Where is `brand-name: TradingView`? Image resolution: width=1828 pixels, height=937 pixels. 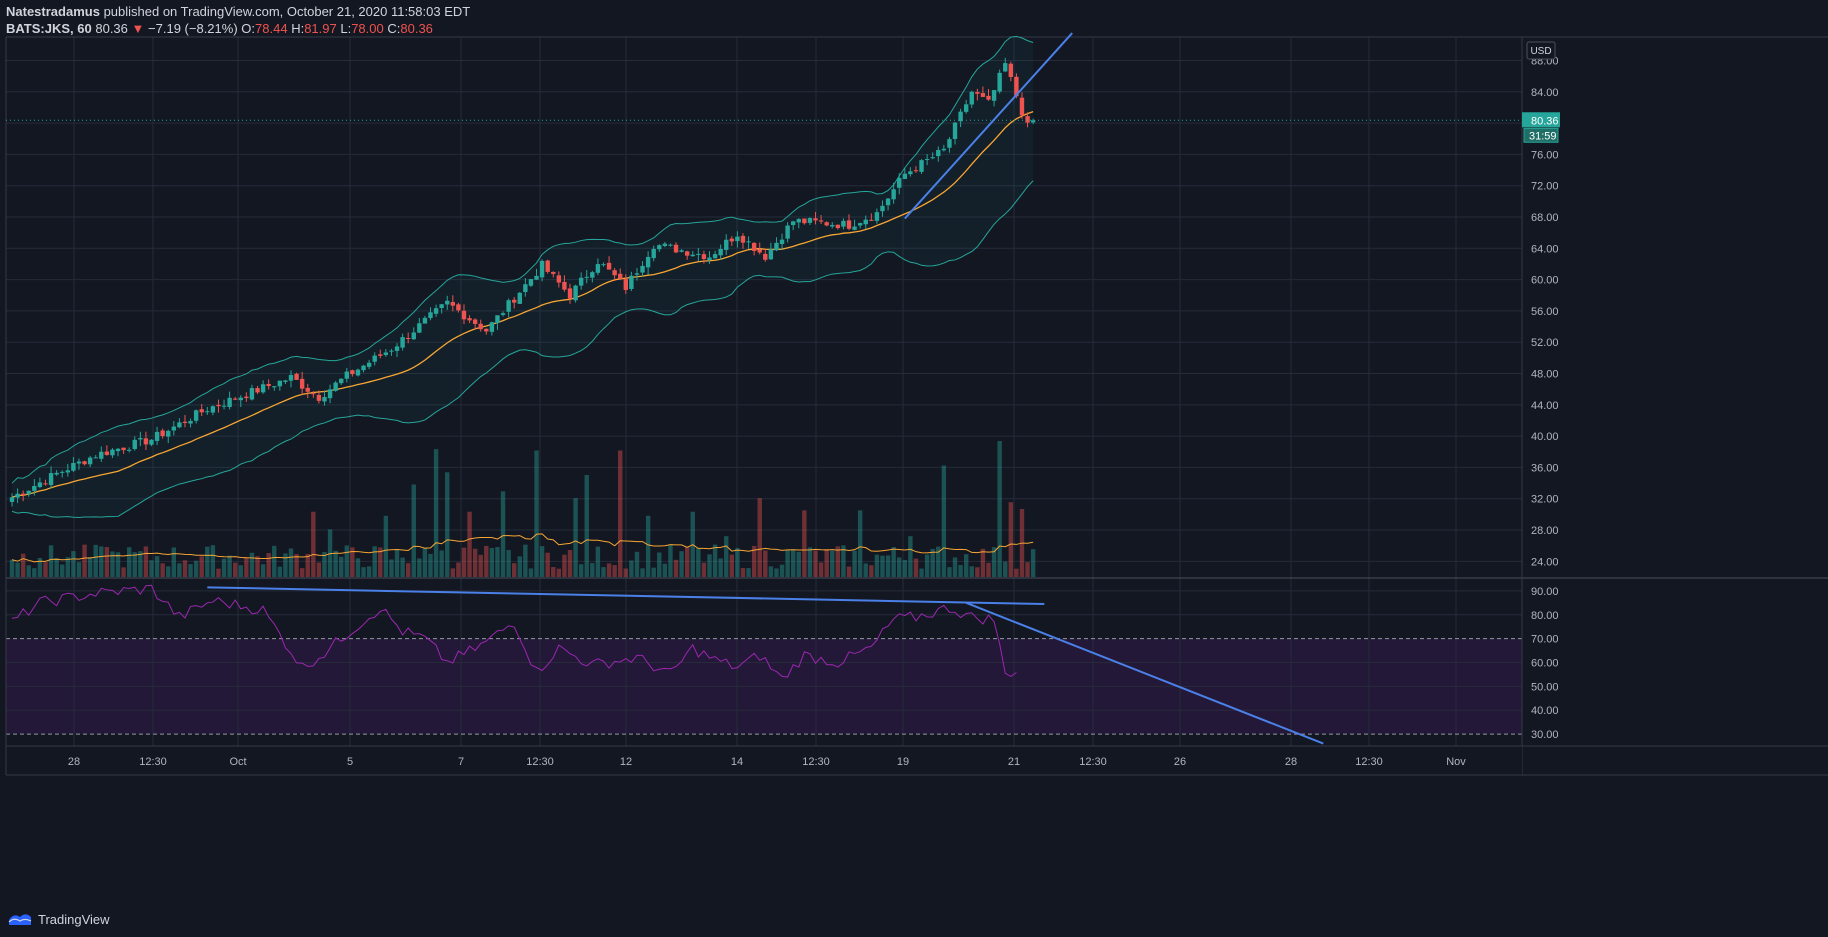 brand-name: TradingView is located at coordinates (74, 919).